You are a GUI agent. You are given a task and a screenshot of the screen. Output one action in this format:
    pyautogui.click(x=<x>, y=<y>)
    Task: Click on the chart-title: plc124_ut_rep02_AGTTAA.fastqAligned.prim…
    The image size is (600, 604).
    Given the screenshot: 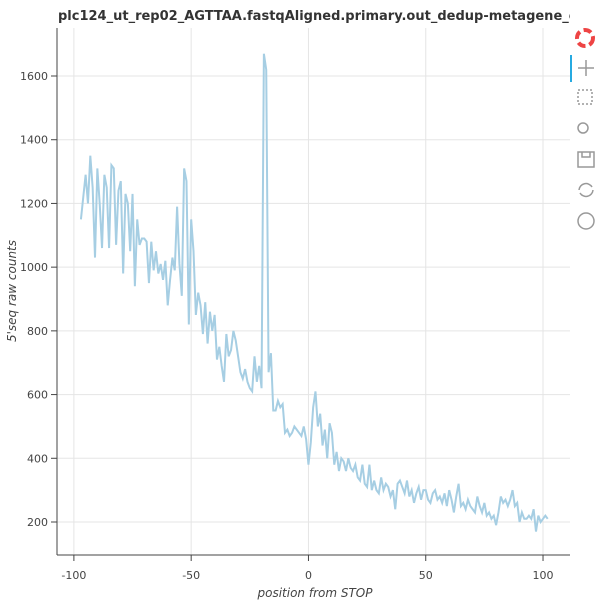 What is the action you would take?
    pyautogui.click(x=329, y=16)
    